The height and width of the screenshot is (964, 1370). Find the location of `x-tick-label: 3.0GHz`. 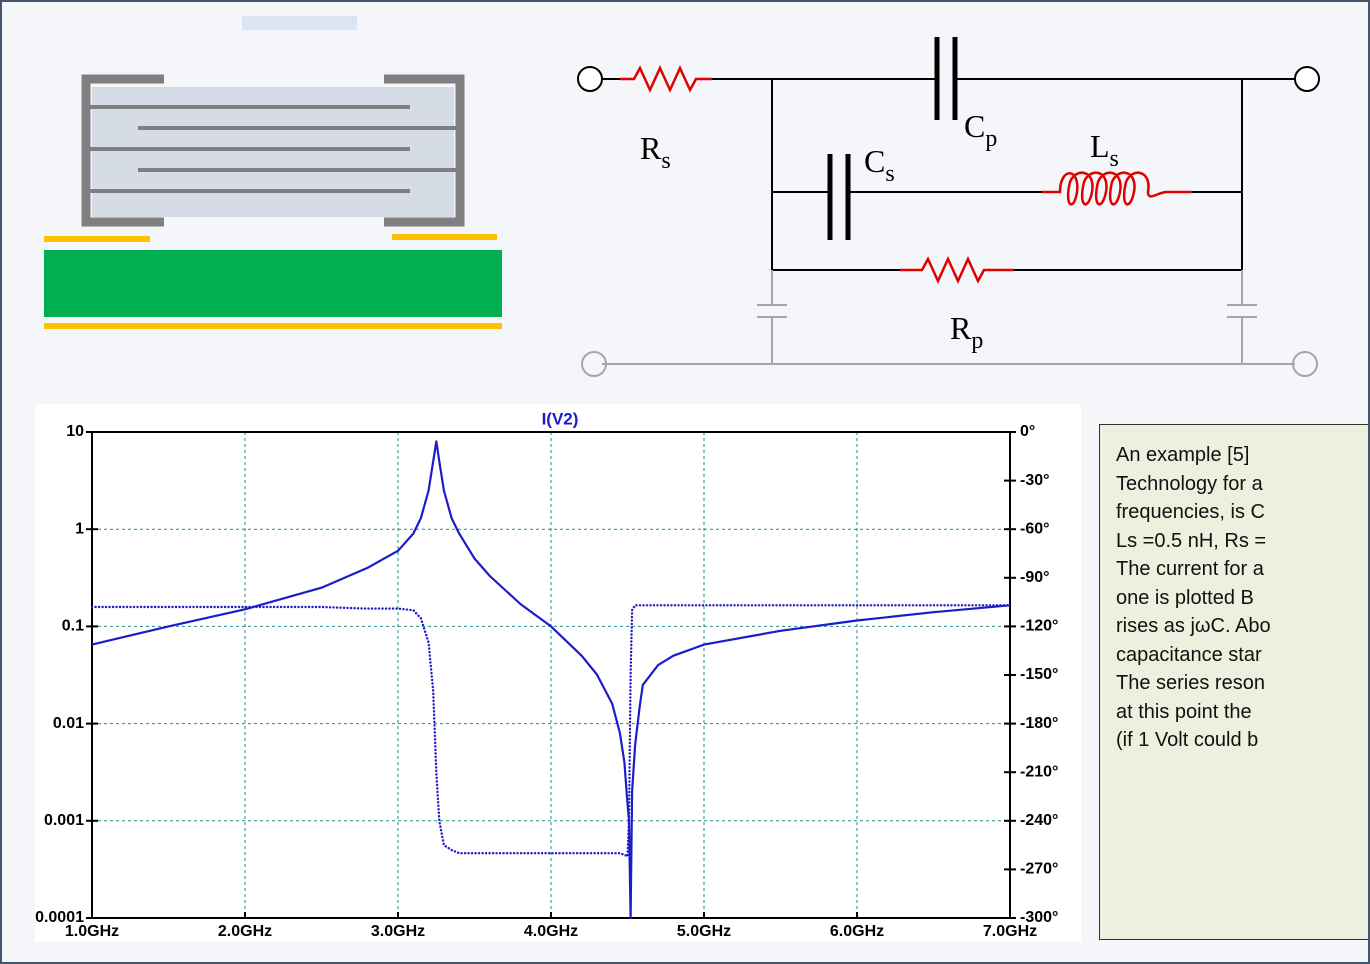

x-tick-label: 3.0GHz is located at coordinates (398, 931).